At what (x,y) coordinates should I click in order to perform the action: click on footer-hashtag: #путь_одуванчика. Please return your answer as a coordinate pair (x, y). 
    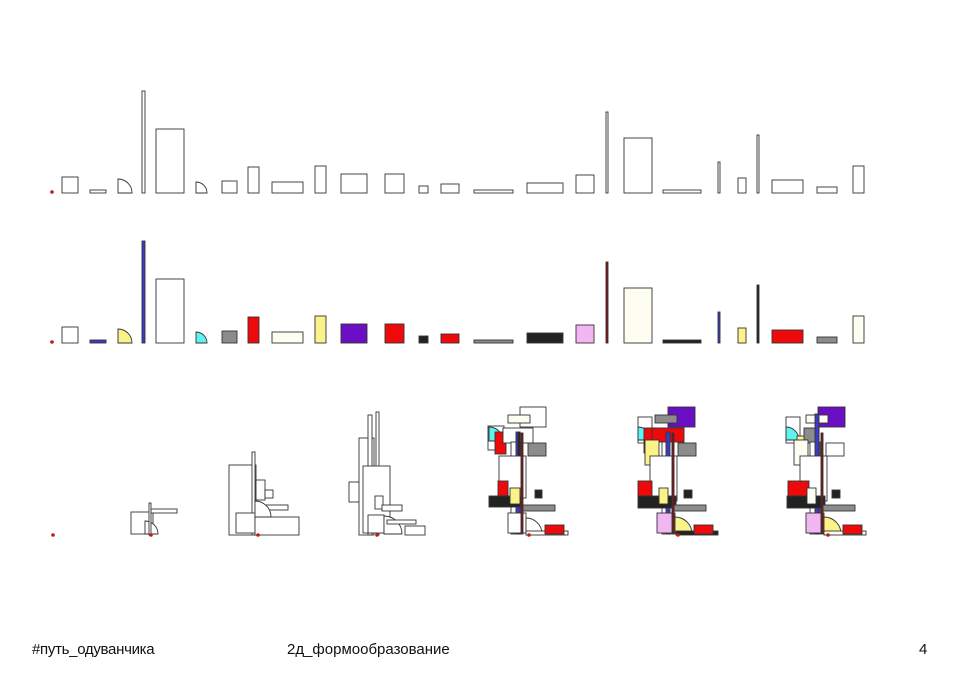
    Looking at the image, I should click on (93, 649).